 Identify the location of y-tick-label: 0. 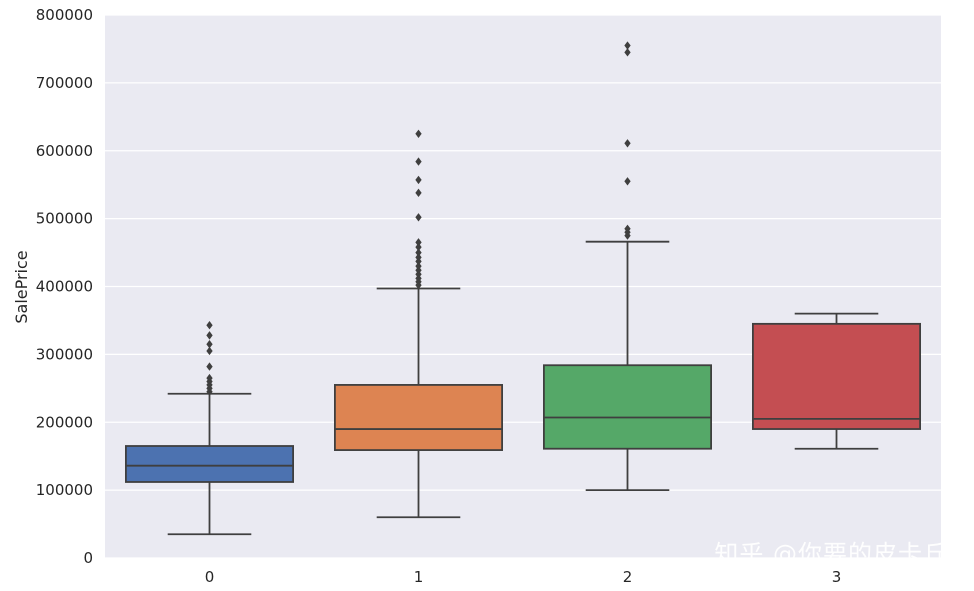
(88, 558).